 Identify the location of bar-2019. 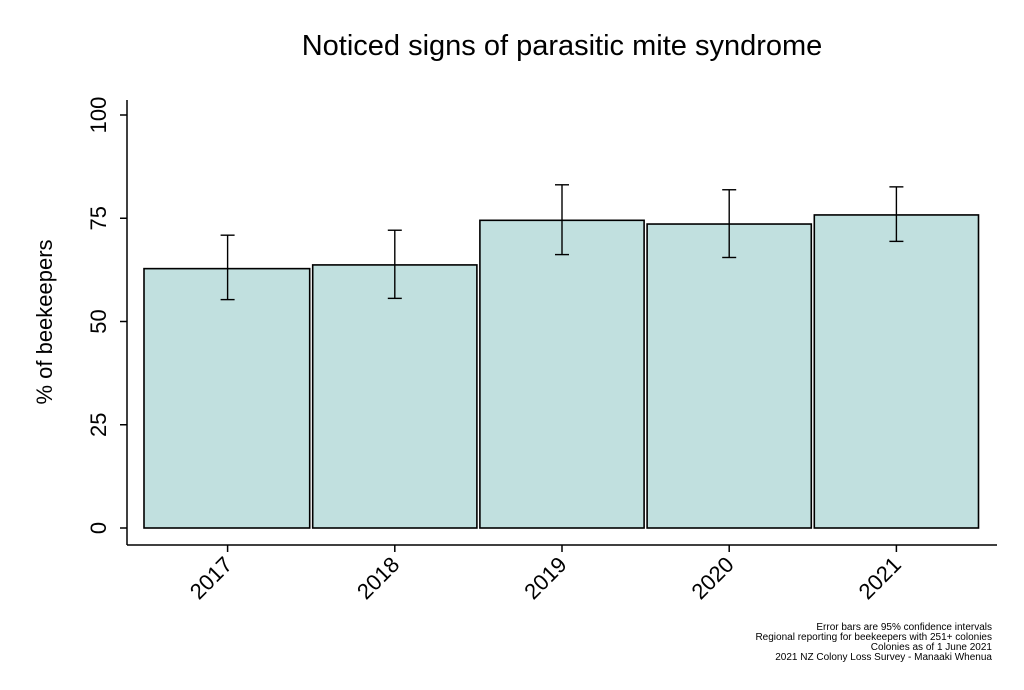
(562, 374).